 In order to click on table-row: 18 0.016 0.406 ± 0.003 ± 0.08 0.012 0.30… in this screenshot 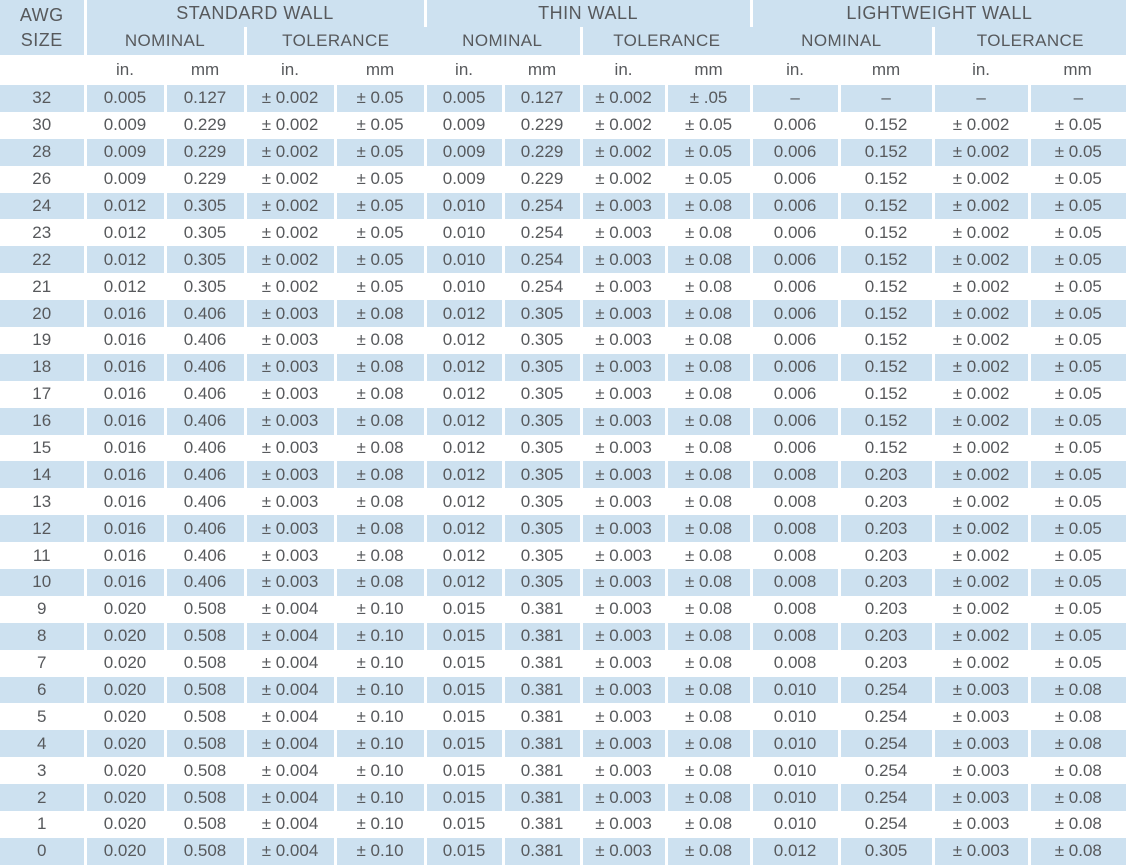, I will do `click(563, 367)`.